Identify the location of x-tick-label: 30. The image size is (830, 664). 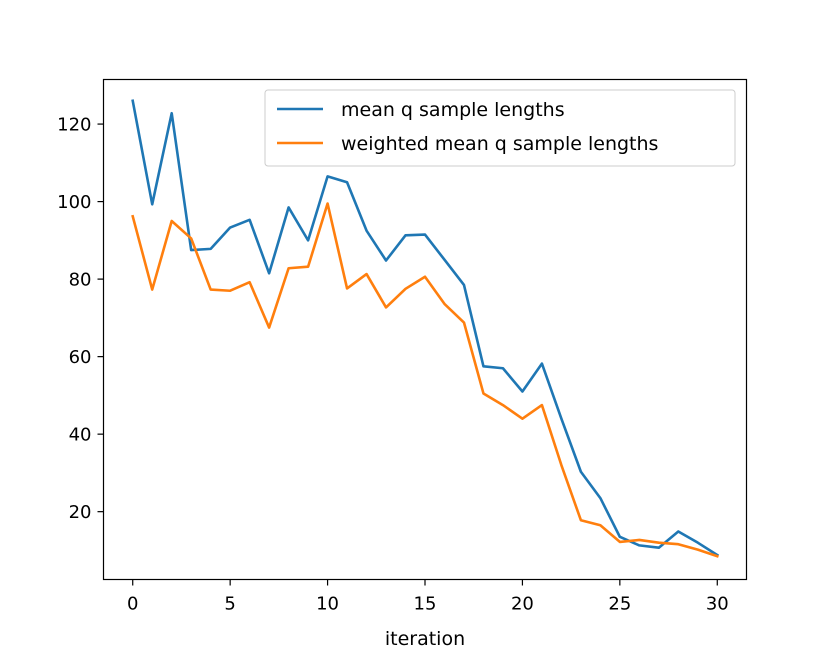
(717, 604).